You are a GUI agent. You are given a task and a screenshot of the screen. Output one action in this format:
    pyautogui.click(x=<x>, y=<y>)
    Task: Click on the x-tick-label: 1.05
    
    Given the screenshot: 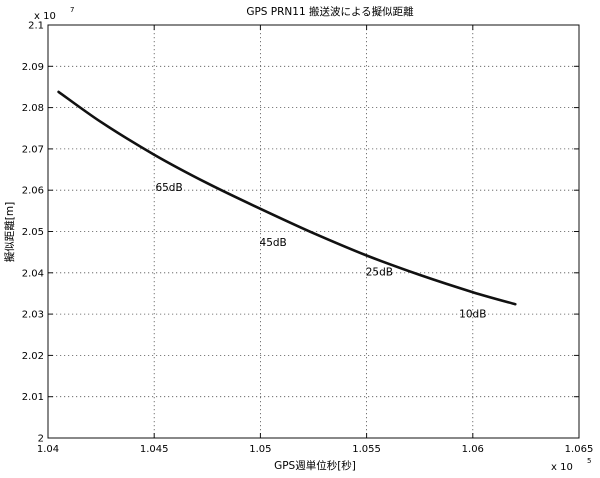 What is the action you would take?
    pyautogui.click(x=260, y=449)
    